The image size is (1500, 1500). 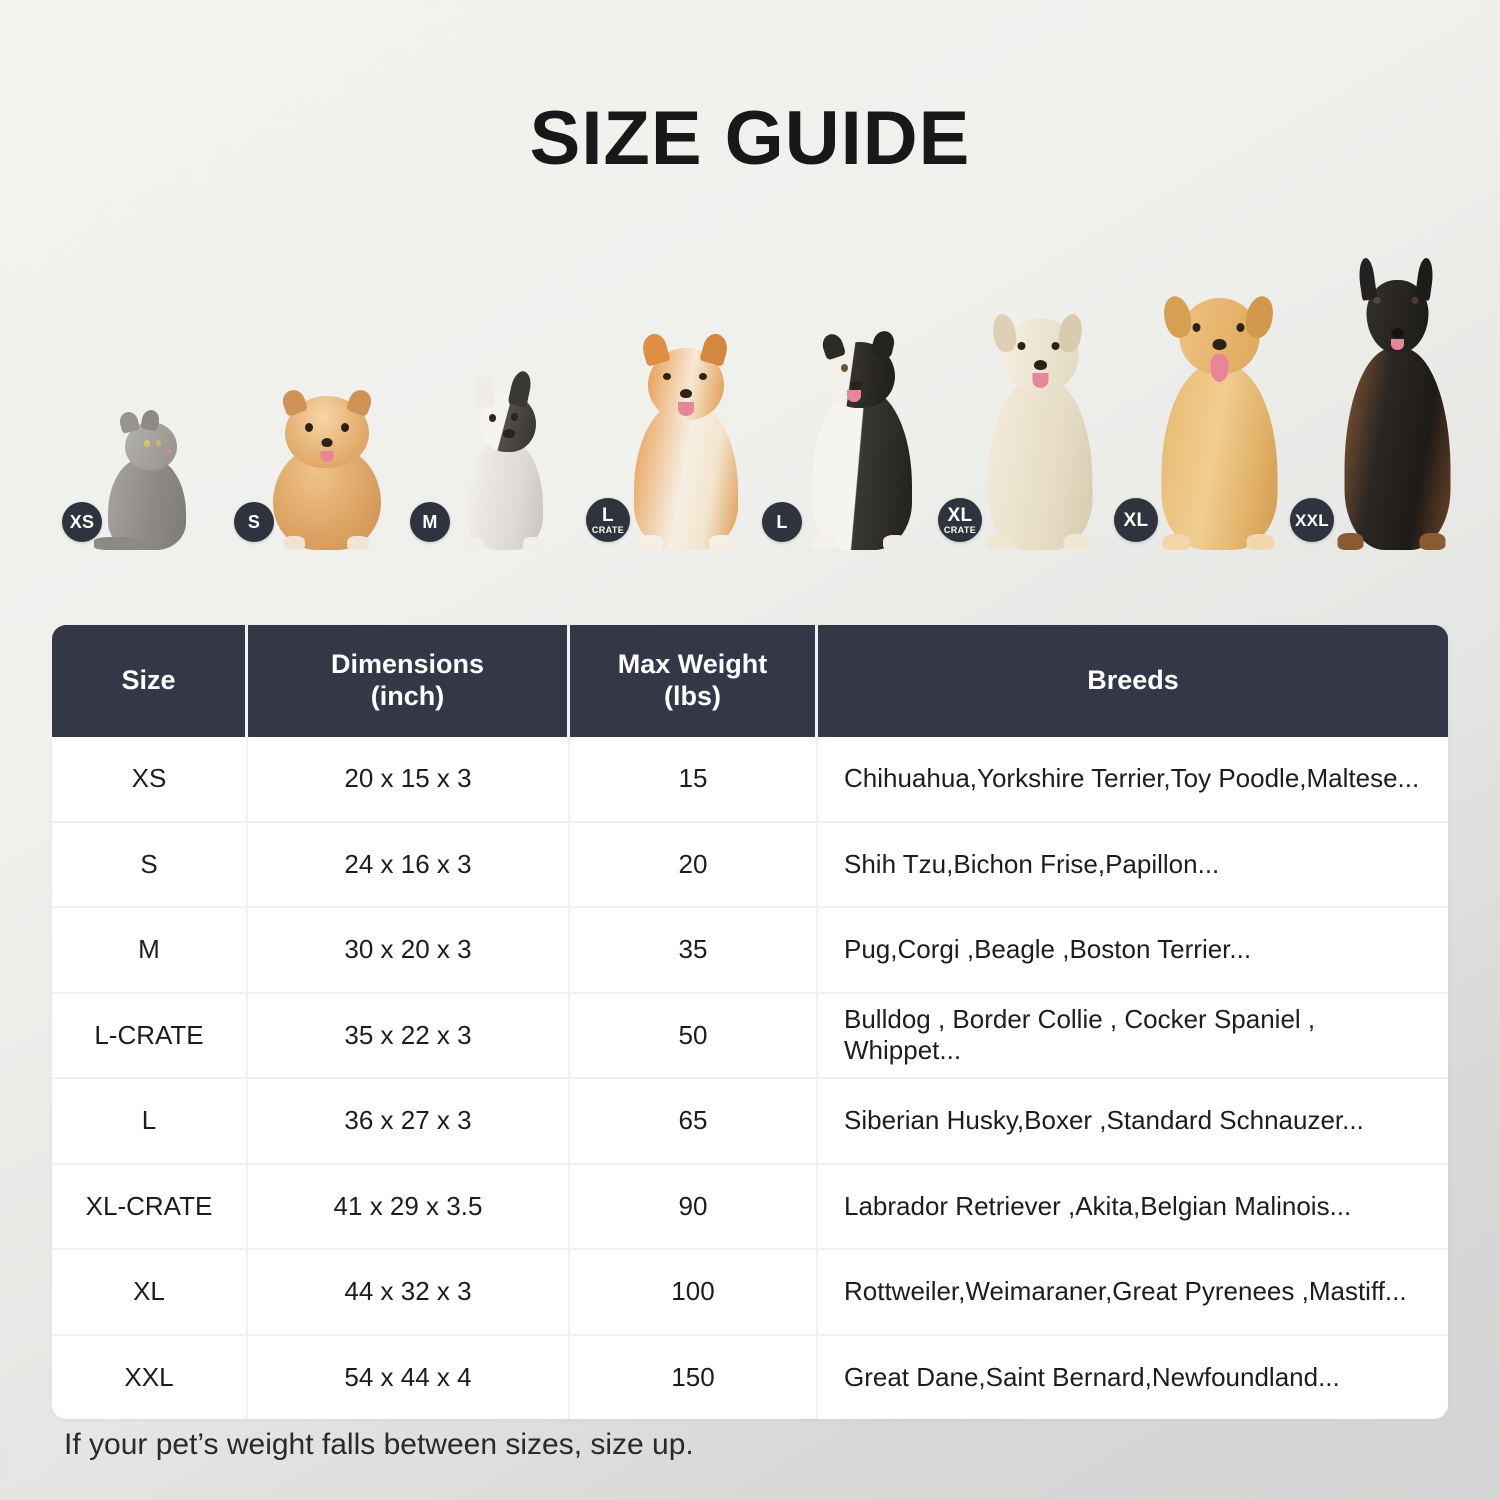 What do you see at coordinates (694, 1292) in the screenshot?
I see `cell-weight: 100` at bounding box center [694, 1292].